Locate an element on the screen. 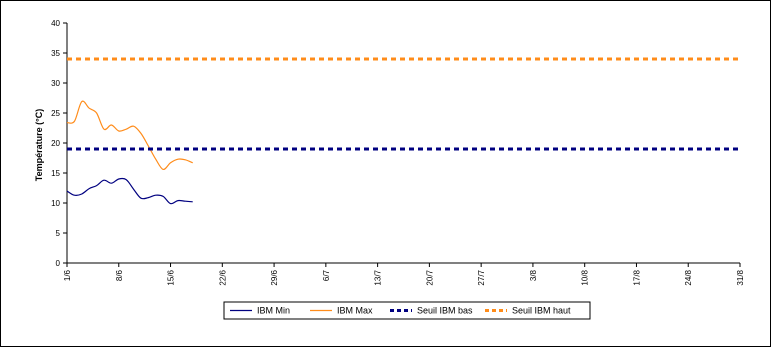 This screenshot has width=771, height=347. x-tick-label: 13/7 is located at coordinates (378, 277).